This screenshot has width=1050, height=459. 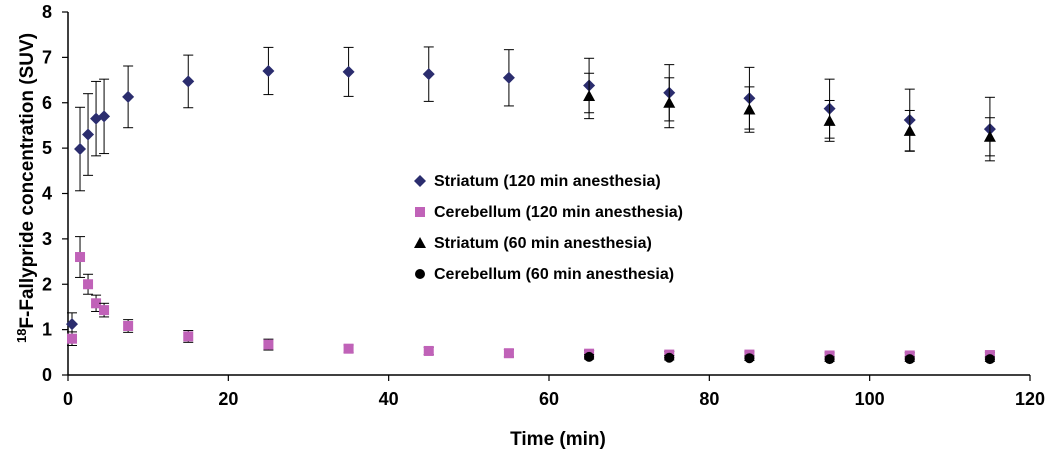 What do you see at coordinates (1030, 399) in the screenshot?
I see `x-tick-label: 120` at bounding box center [1030, 399].